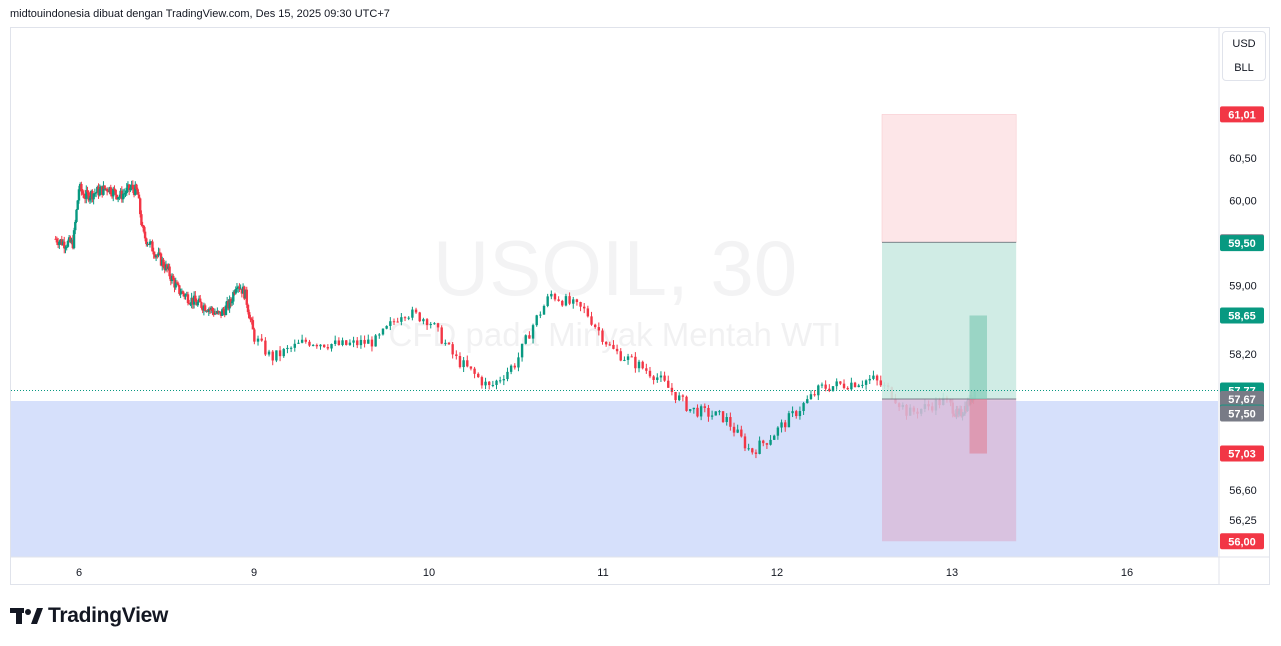  I want to click on long-position-profit-zone, so click(949, 320).